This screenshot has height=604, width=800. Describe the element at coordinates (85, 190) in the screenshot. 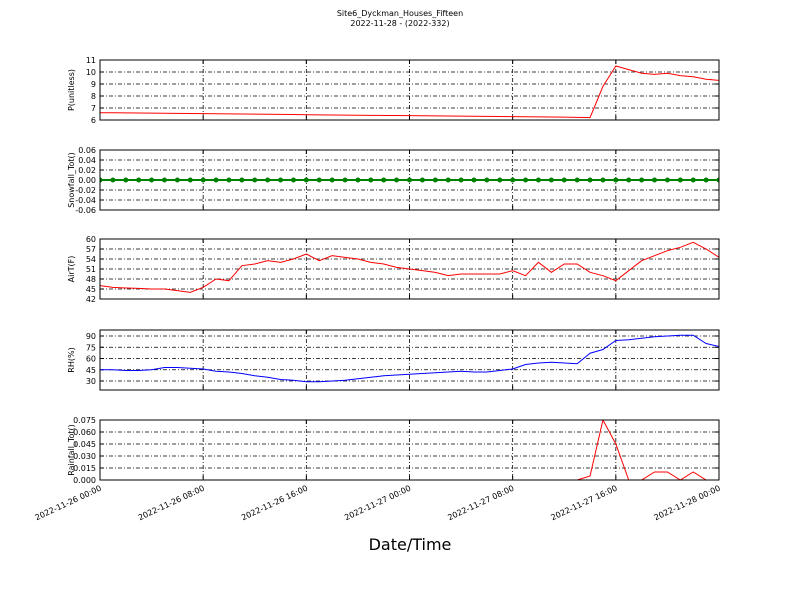

I see `y-tick-label: -0.02` at that location.